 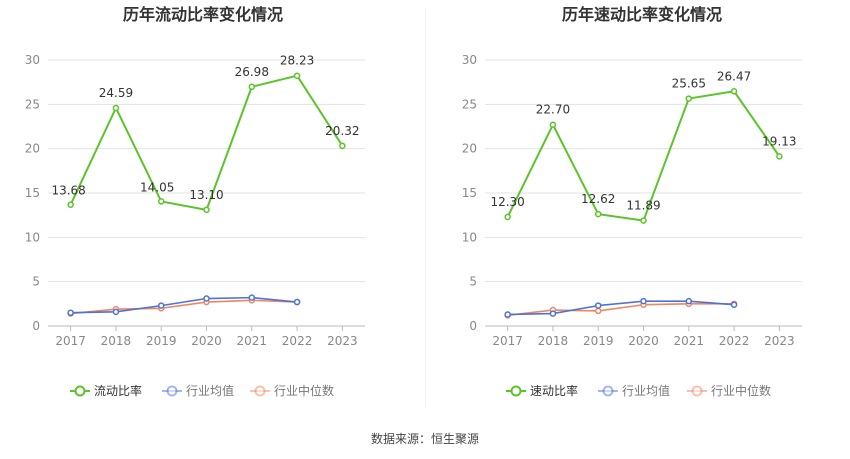 What do you see at coordinates (342, 131) in the screenshot?
I see `data-label: 20.32` at bounding box center [342, 131].